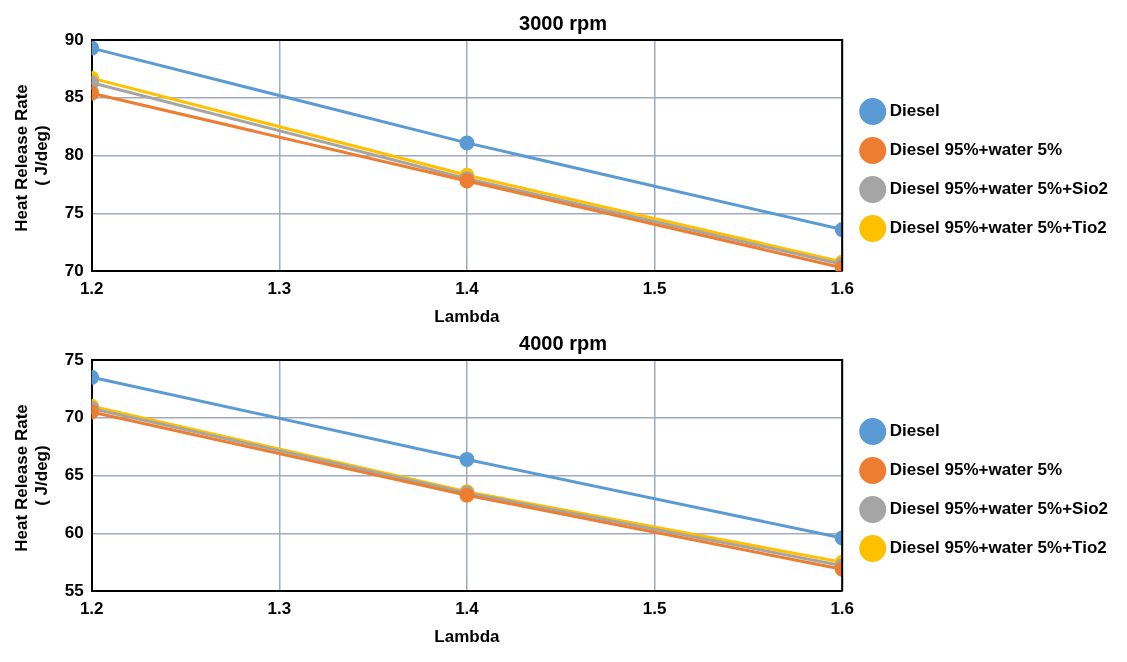  I want to click on y-tick-label: 55, so click(74, 590).